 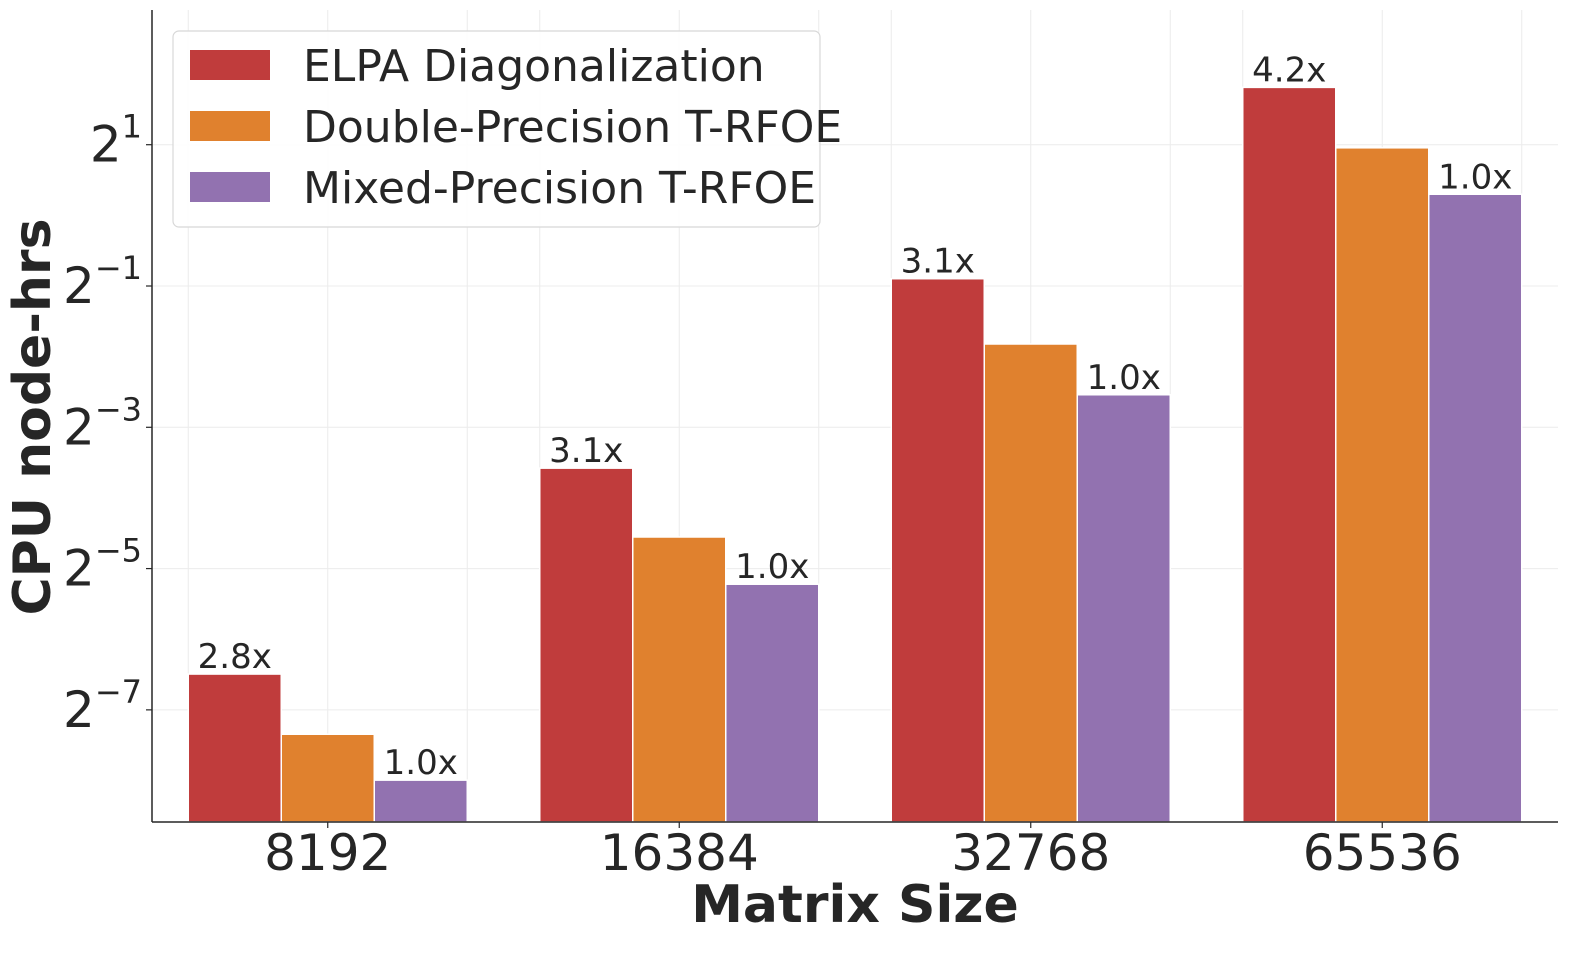 I want to click on y-tick-exponent: 1, so click(x=132, y=127).